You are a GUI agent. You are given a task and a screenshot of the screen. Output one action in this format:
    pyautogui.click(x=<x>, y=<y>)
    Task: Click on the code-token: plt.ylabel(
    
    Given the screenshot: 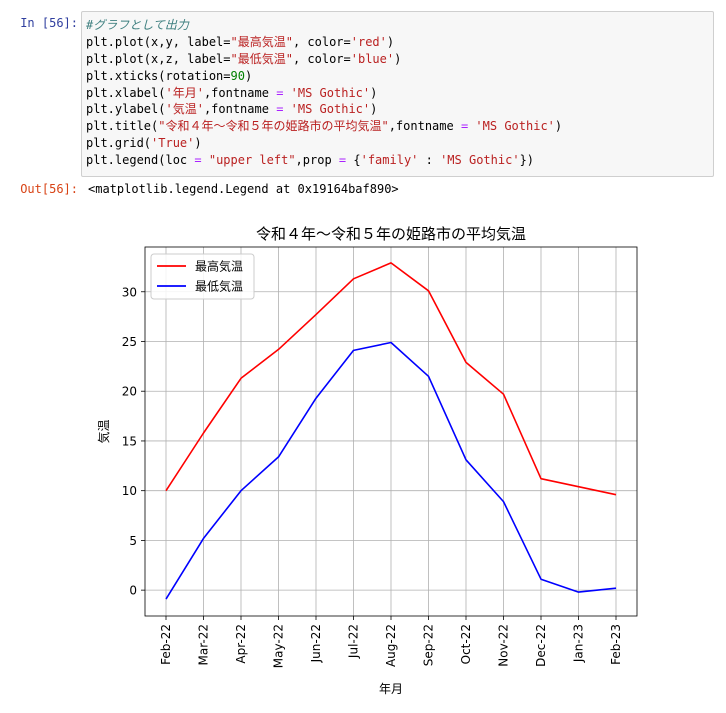 What is the action you would take?
    pyautogui.click(x=126, y=109)
    